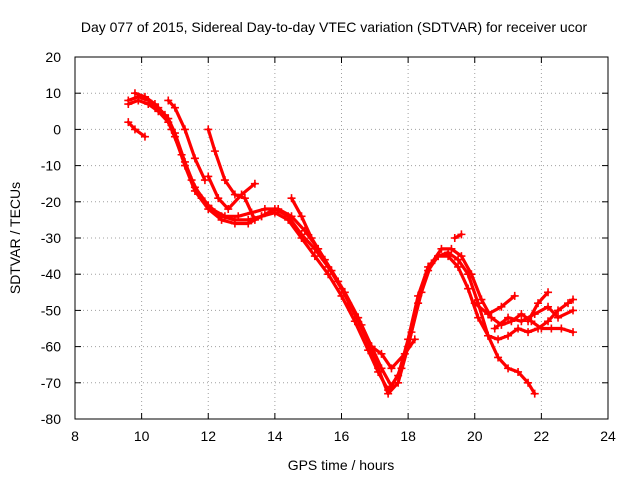 Image resolution: width=640 pixels, height=480 pixels. What do you see at coordinates (51, 347) in the screenshot?
I see `y-tick-label: -60` at bounding box center [51, 347].